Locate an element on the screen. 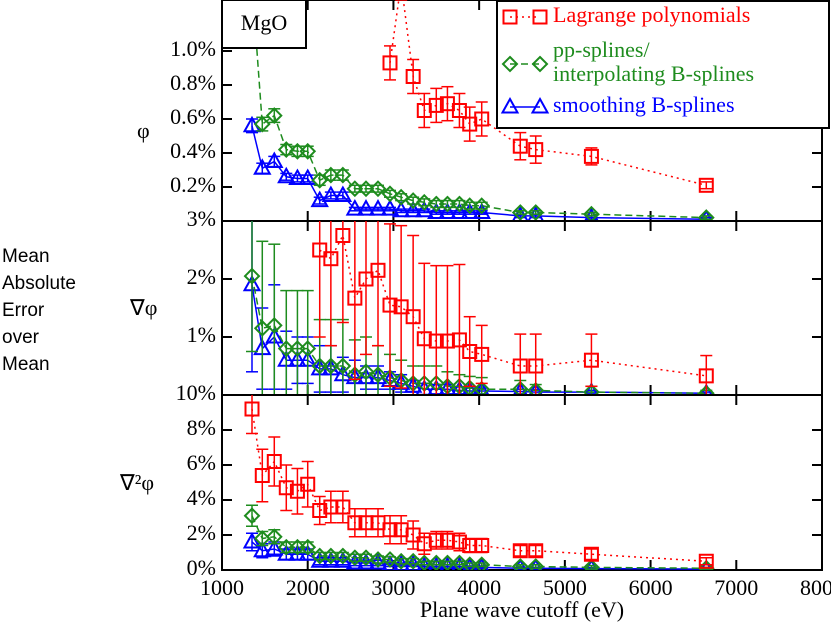 Image resolution: width=831 pixels, height=626 pixels. y-axis-label: ∇²φ is located at coordinates (136, 482).